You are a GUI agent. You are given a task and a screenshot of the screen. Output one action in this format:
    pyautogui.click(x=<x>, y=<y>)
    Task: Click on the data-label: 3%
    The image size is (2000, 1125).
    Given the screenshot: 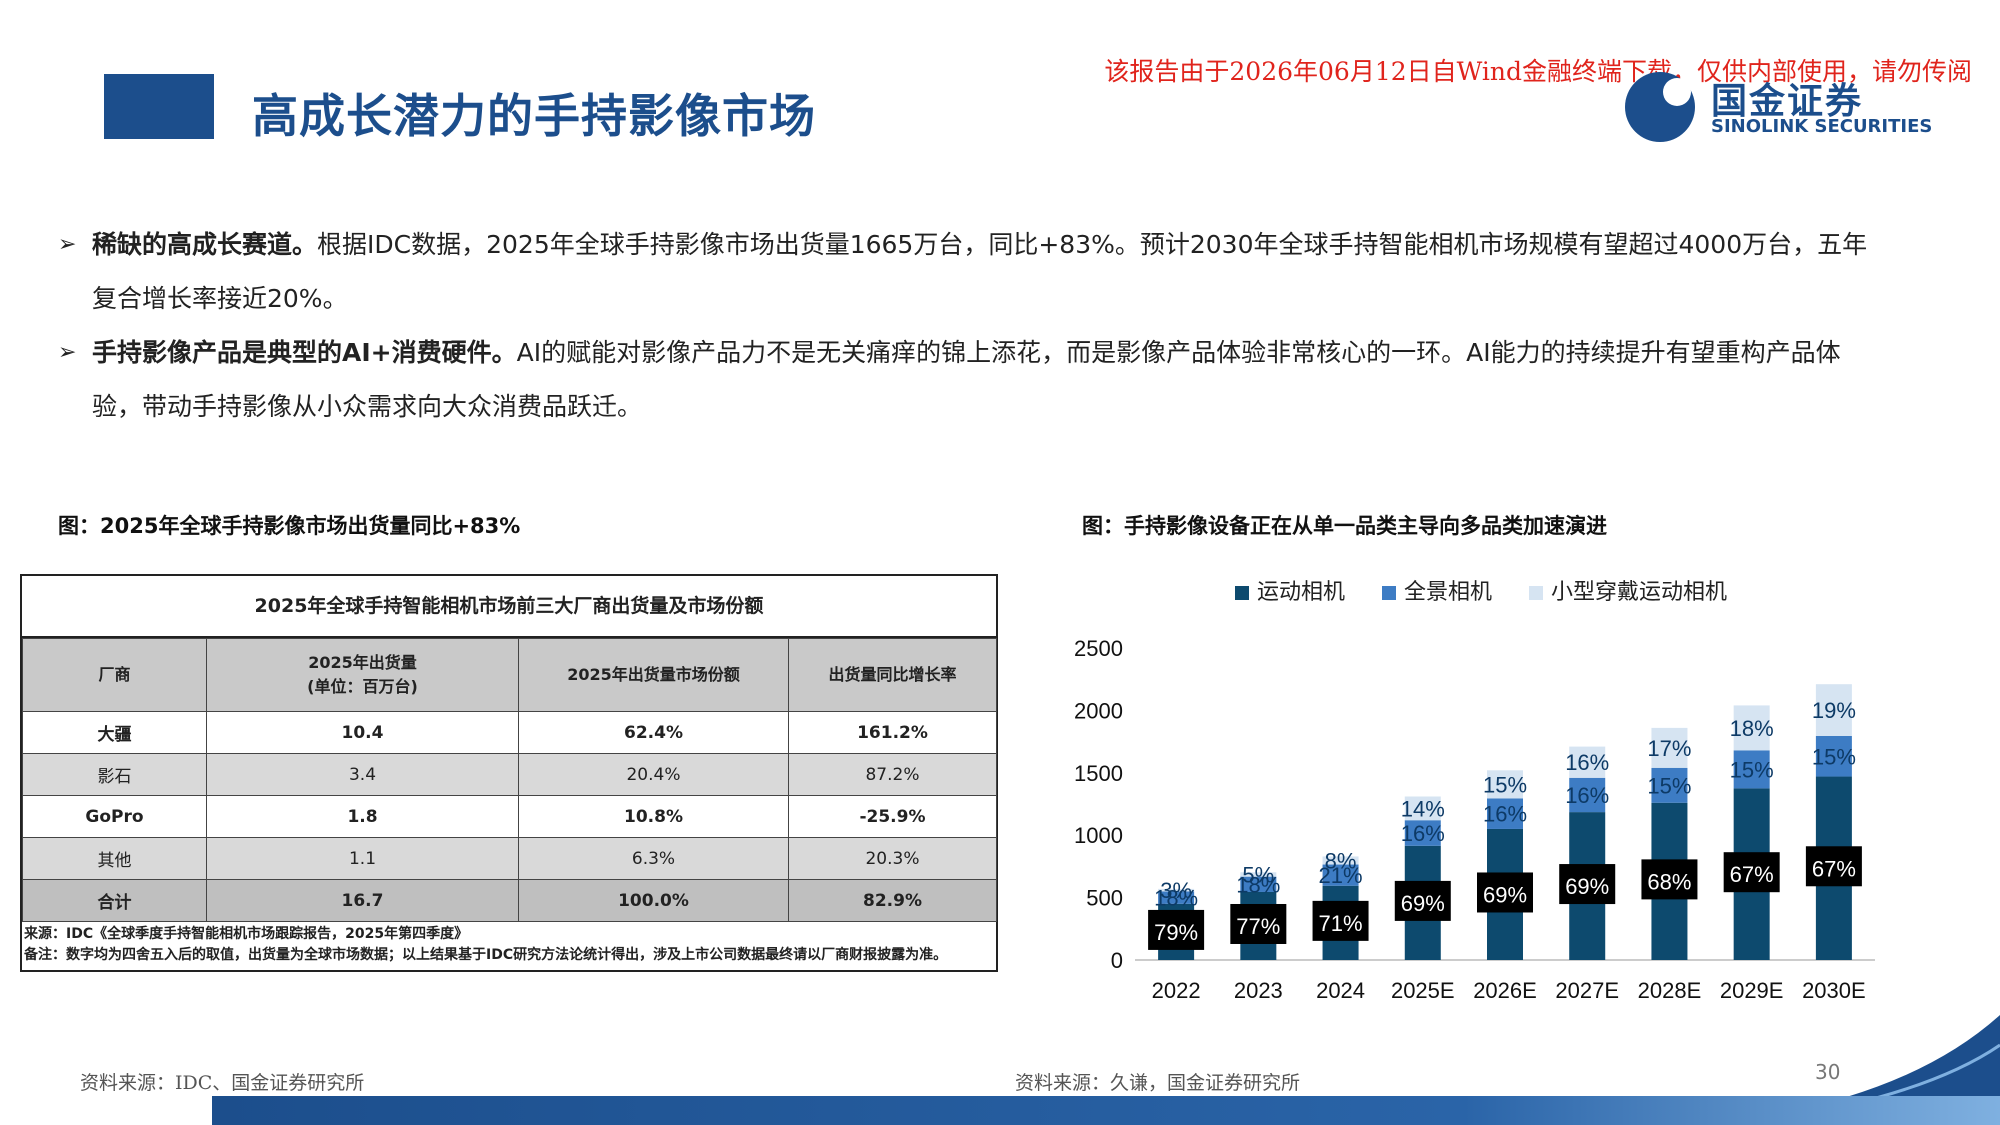 What is the action you would take?
    pyautogui.click(x=1176, y=890)
    